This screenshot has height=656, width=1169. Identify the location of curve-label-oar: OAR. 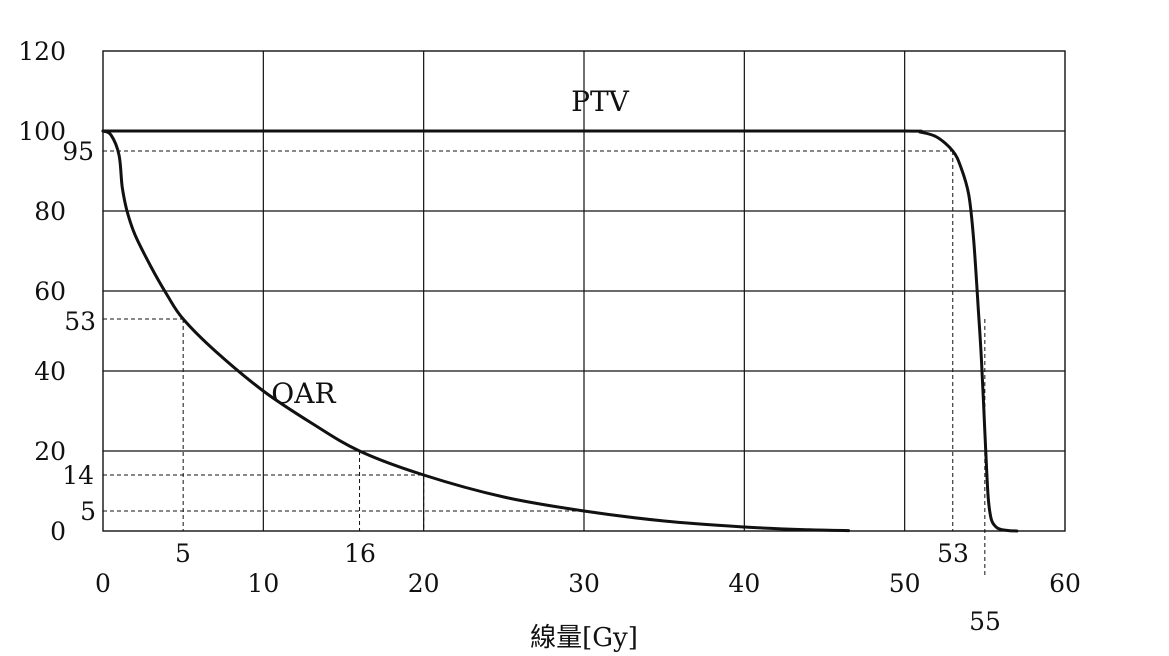
(303, 393).